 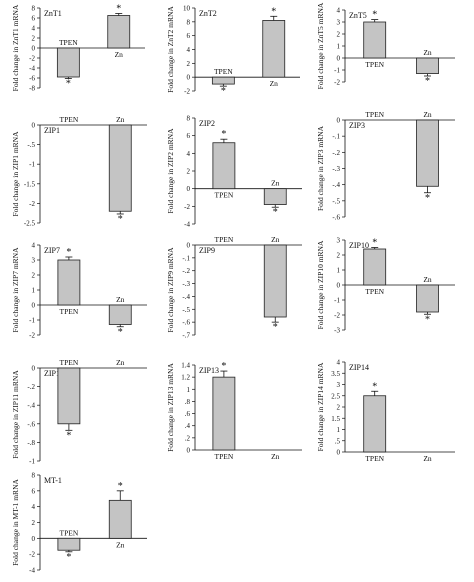 I want to click on y-axis-label: Fold change in ZnT2 mRNA, so click(x=170, y=49).